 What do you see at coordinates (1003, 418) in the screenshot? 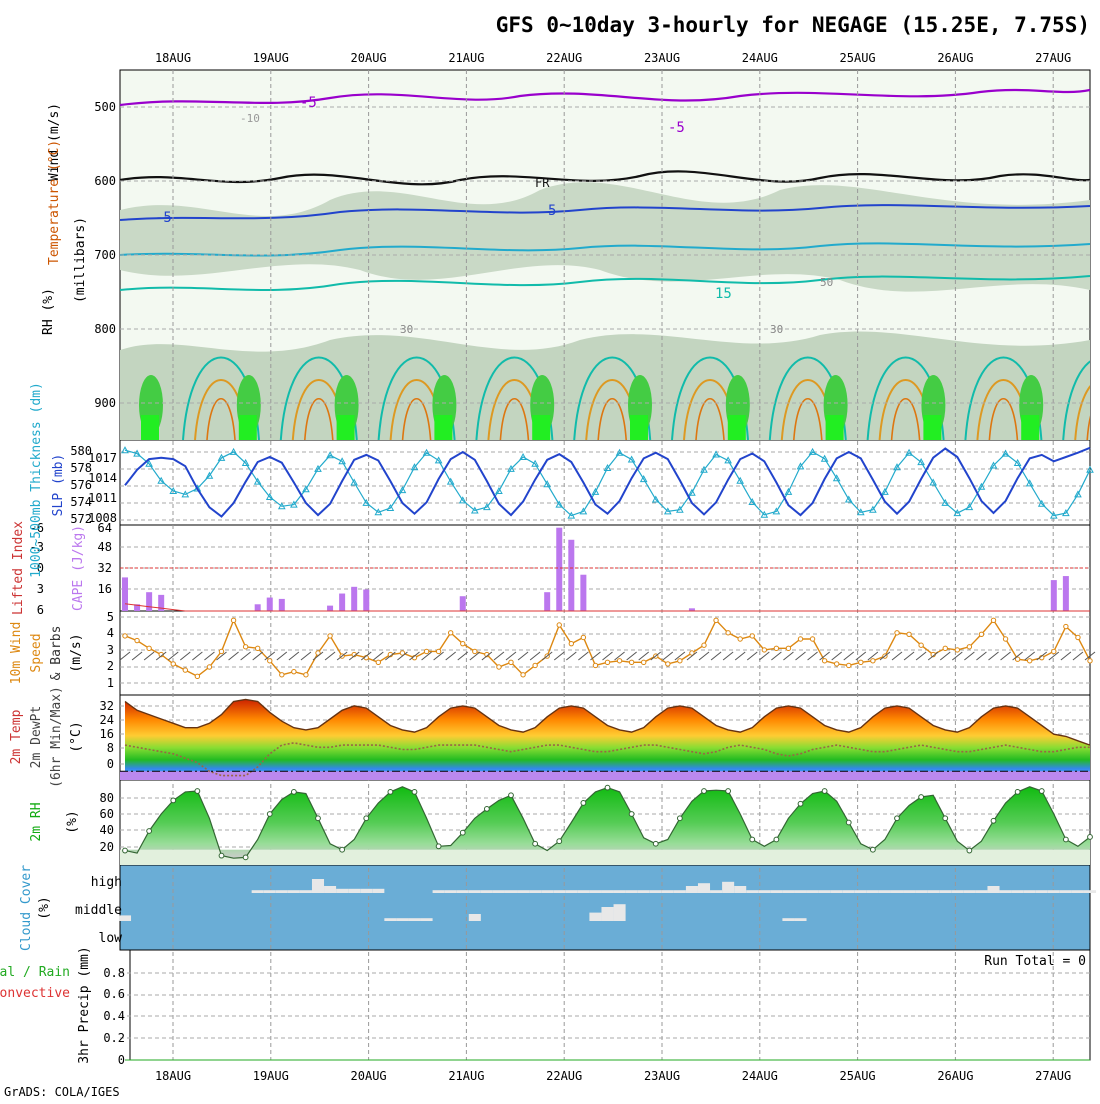
I see `loop-25c-day8` at bounding box center [1003, 418].